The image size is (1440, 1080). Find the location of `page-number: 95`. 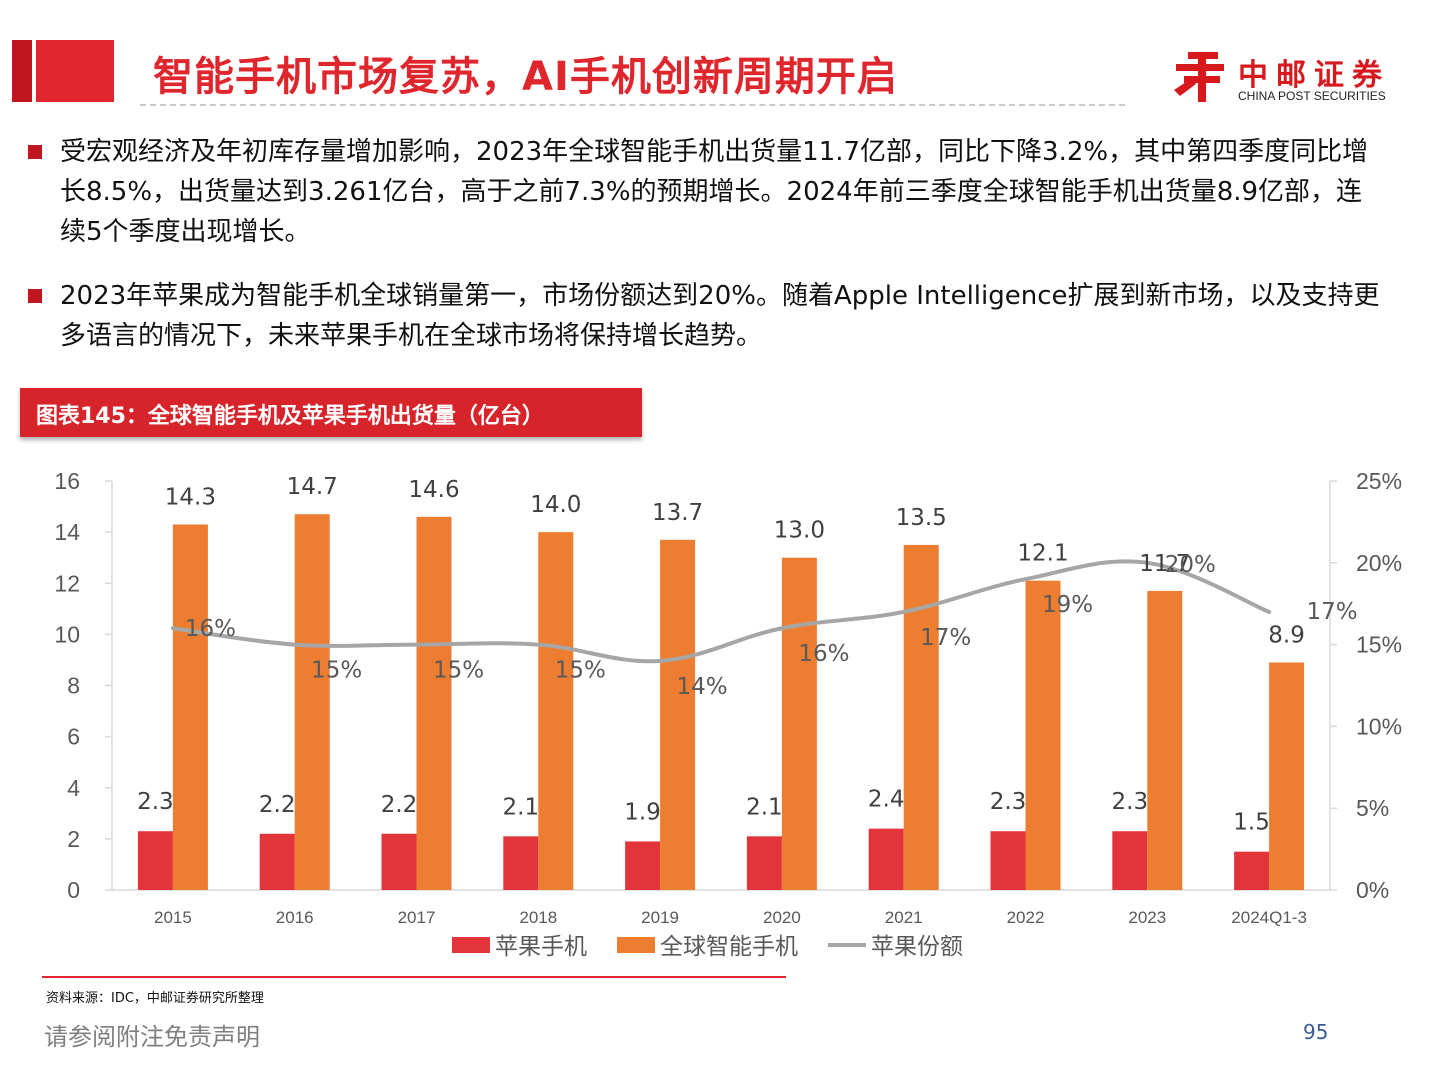

page-number: 95 is located at coordinates (1316, 1032).